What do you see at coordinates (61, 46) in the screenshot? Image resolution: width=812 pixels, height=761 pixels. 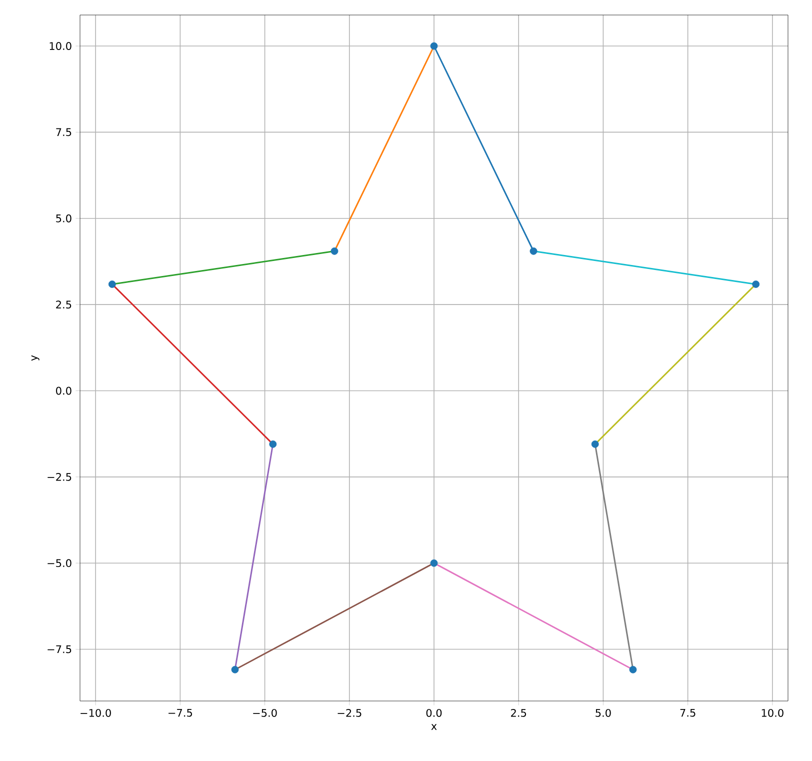 I see `y-tick-label: 10.0` at bounding box center [61, 46].